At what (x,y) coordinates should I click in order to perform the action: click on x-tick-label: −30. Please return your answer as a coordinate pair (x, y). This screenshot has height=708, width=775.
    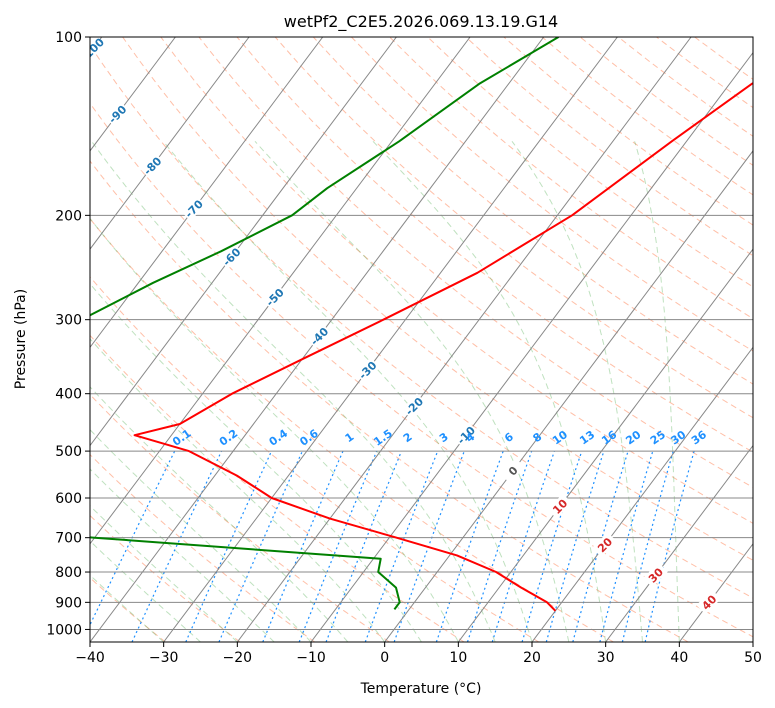
    Looking at the image, I should click on (164, 658).